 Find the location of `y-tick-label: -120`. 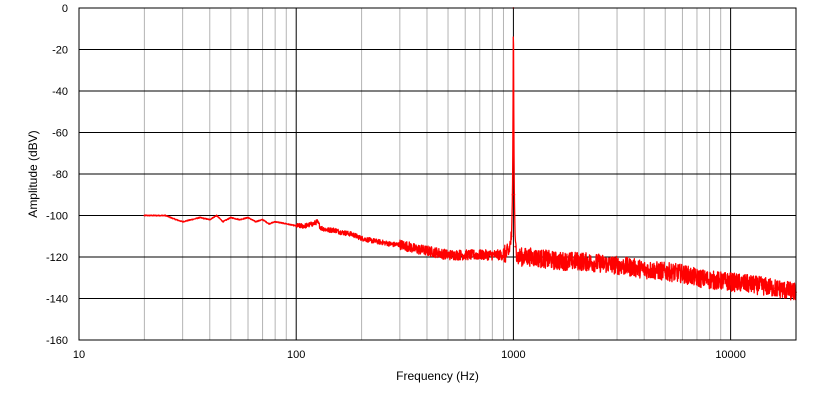

y-tick-label: -120 is located at coordinates (57, 258).